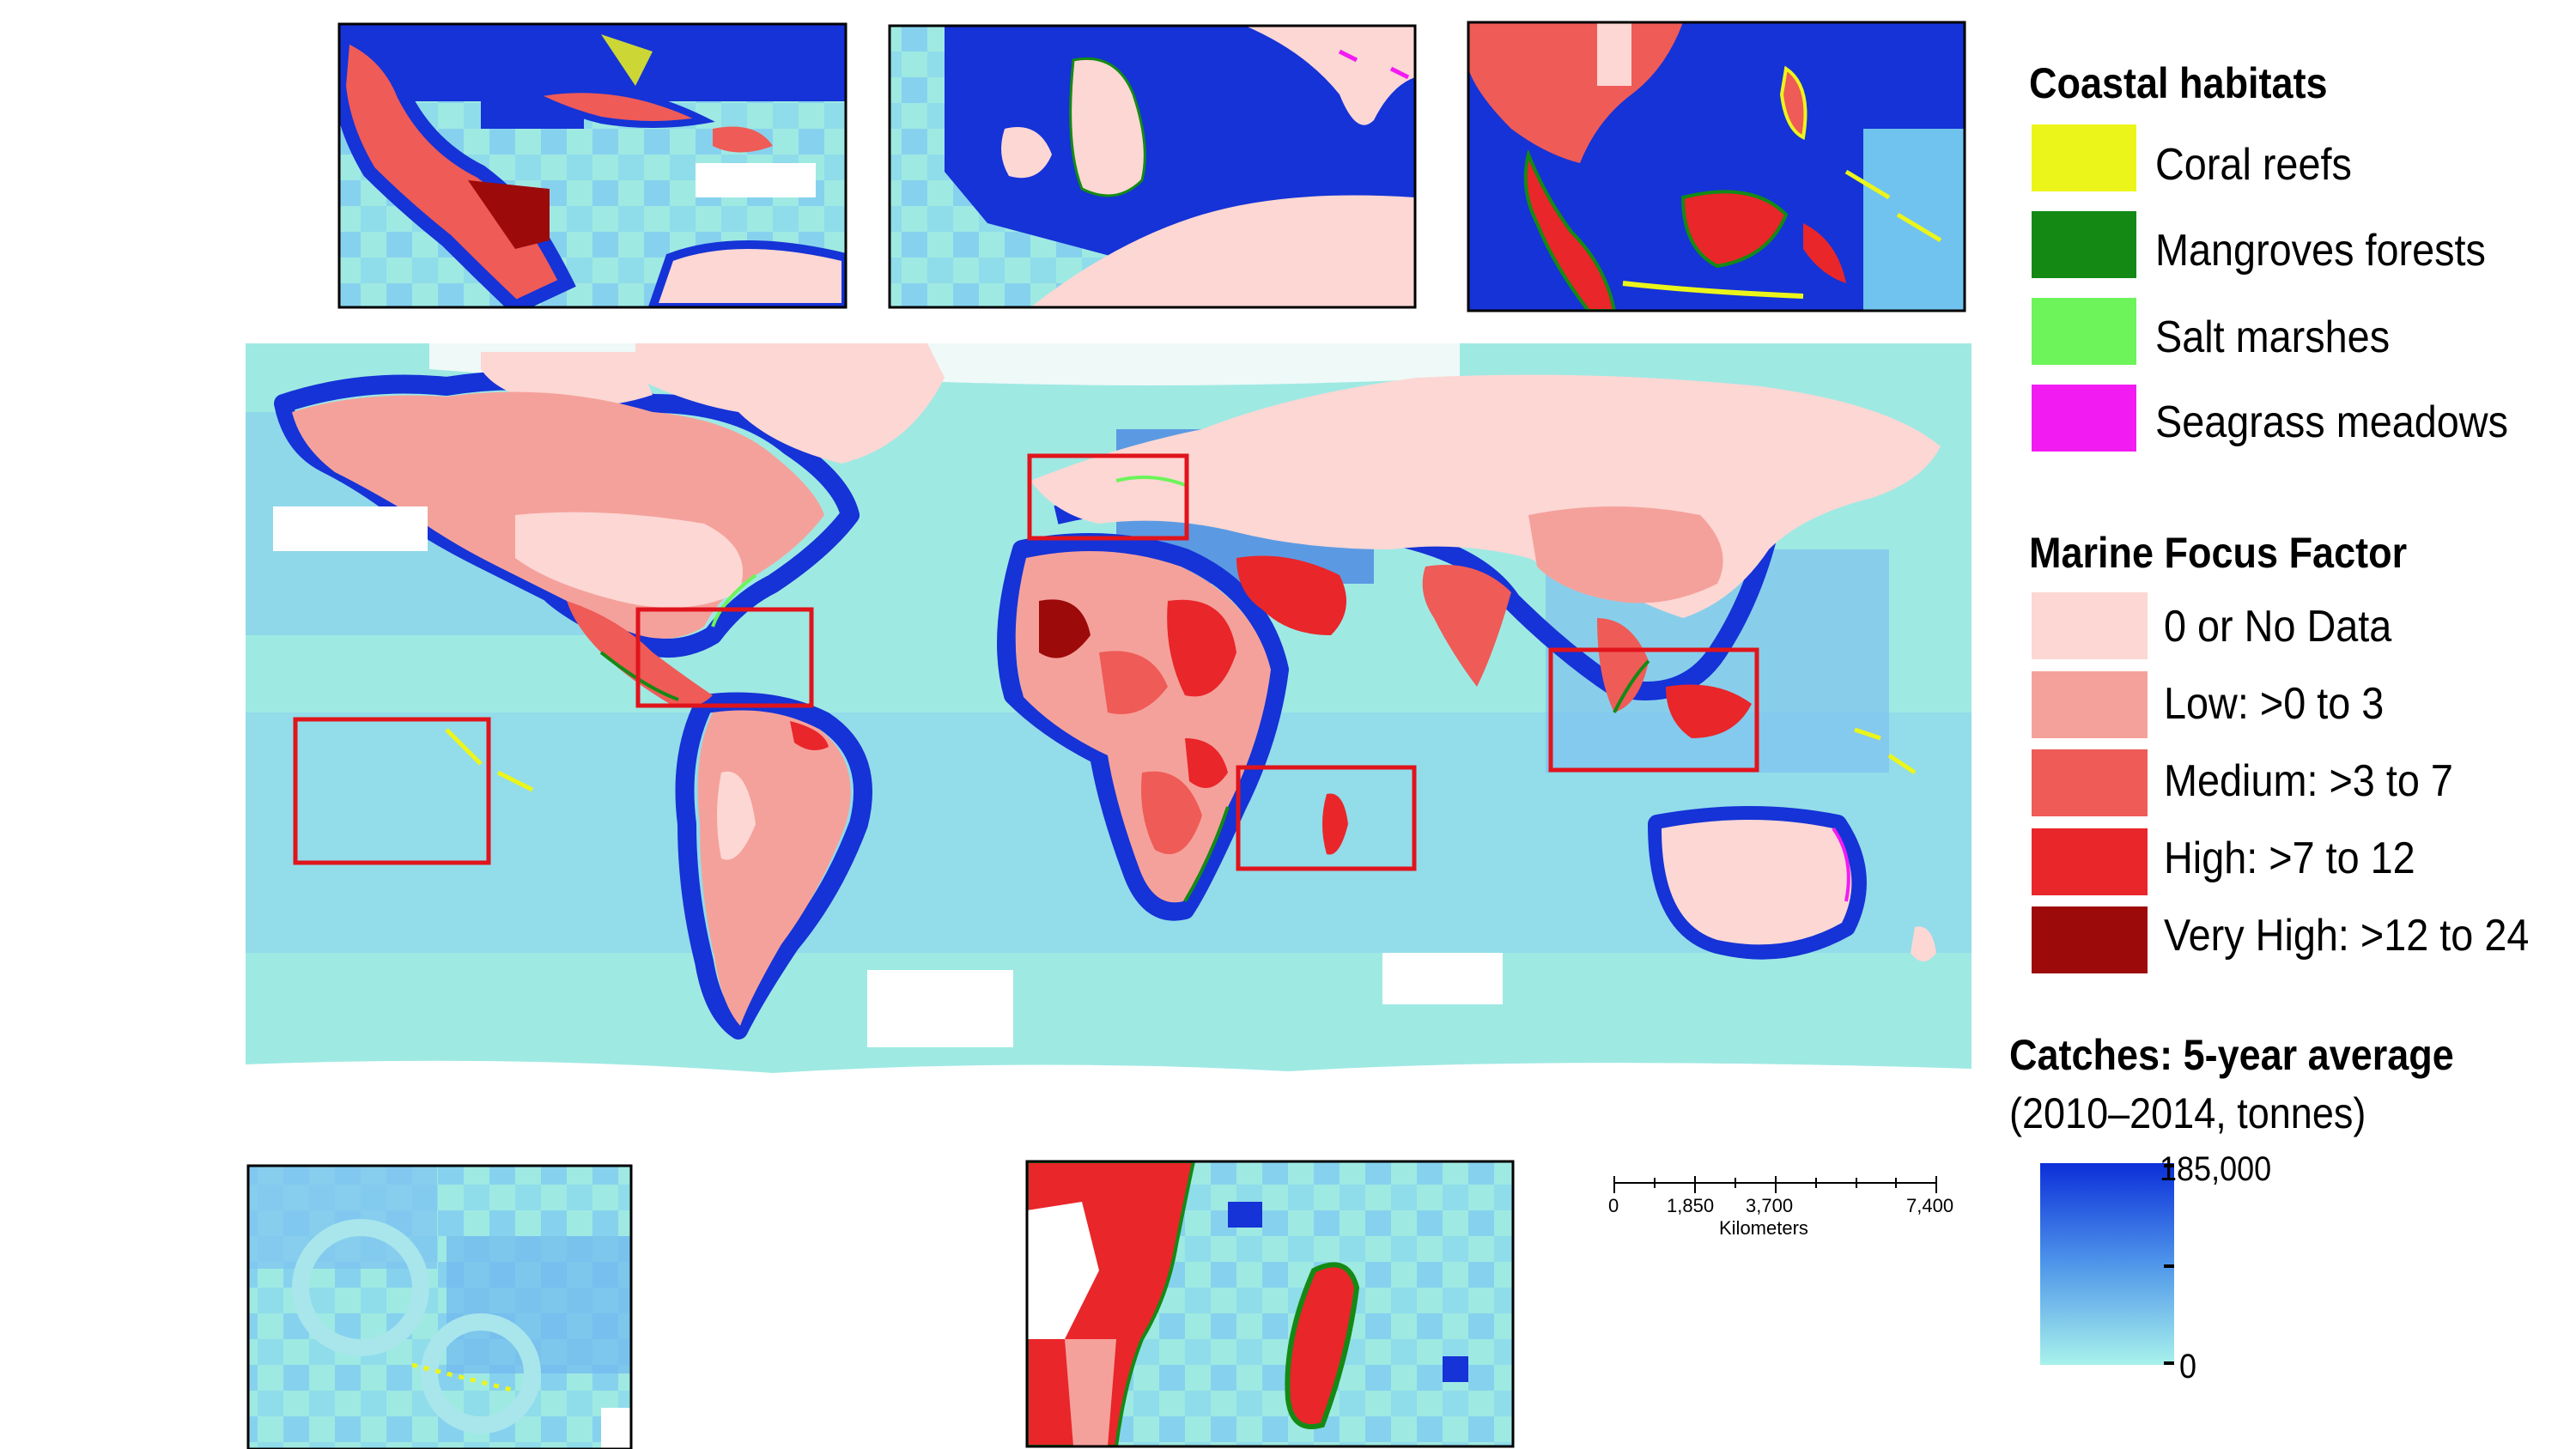  Describe the element at coordinates (1691, 1205) in the screenshot. I see `scale-tick-1850: 1,850` at that location.